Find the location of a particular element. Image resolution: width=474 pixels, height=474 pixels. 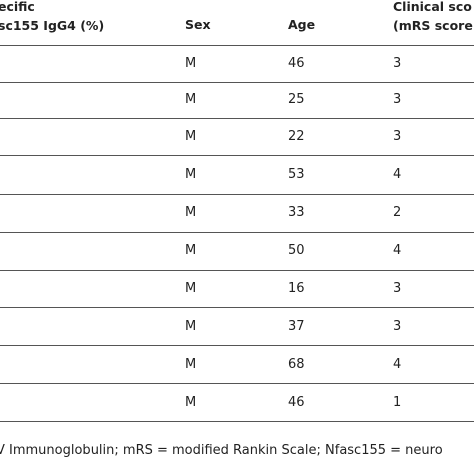

rule-header-bottom is located at coordinates (237, 45).